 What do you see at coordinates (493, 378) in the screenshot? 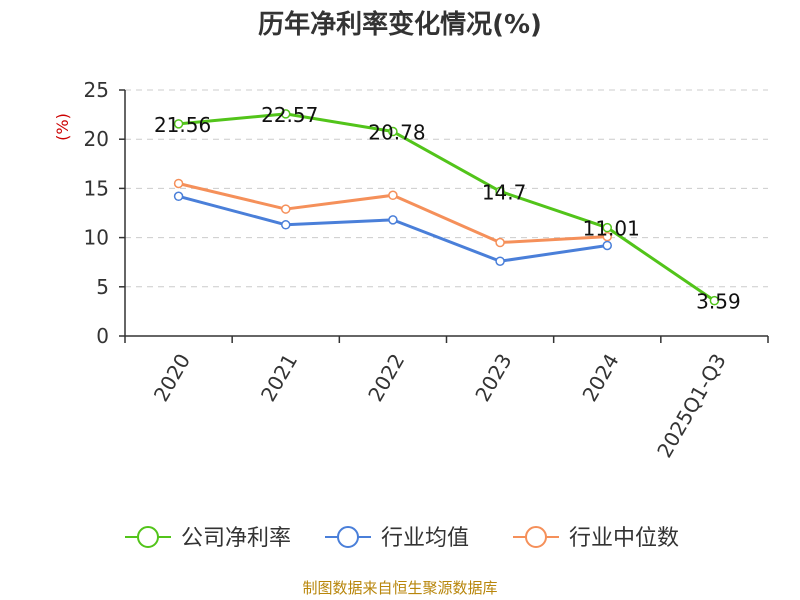
I see `x-tick-label: 2023` at bounding box center [493, 378].